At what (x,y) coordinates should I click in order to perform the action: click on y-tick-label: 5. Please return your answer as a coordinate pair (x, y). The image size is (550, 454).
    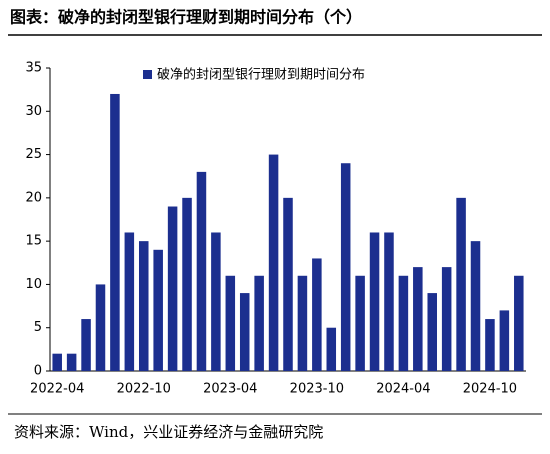
    Looking at the image, I should click on (38, 327).